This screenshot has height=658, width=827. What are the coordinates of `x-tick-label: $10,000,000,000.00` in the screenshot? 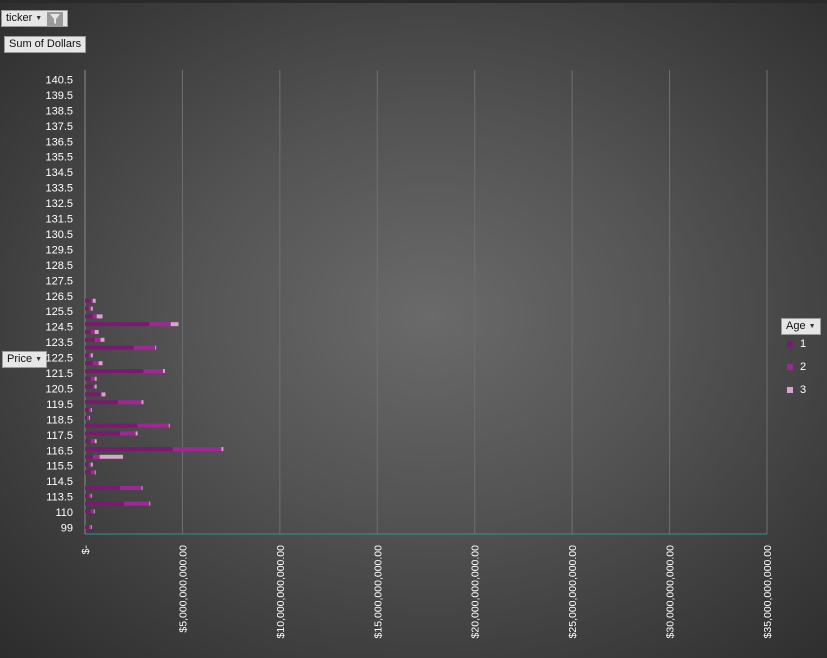 It's located at (281, 592).